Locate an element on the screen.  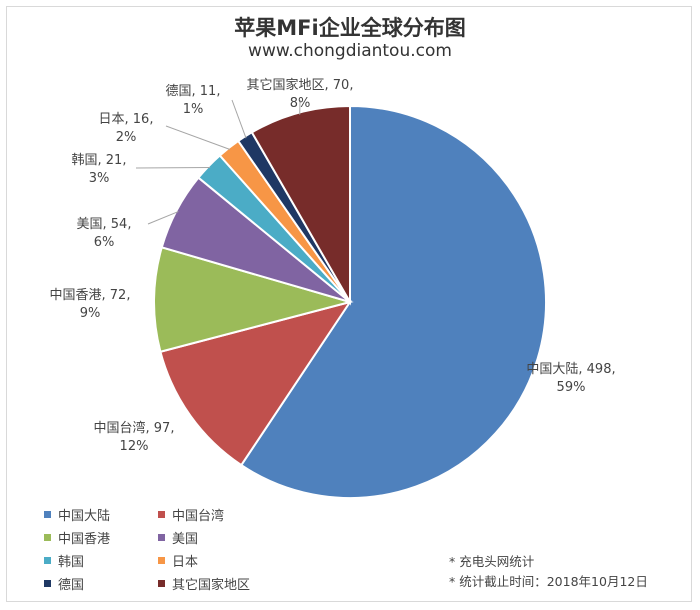
legend-label: 中国大陆 is located at coordinates (84, 516).